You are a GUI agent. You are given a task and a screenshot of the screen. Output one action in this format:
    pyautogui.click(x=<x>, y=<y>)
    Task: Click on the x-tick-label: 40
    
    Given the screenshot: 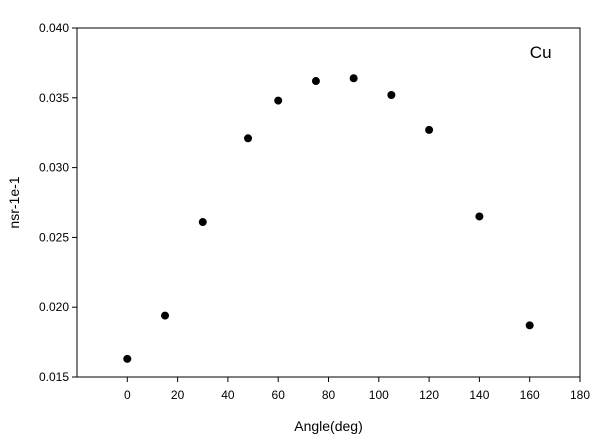 What is the action you would take?
    pyautogui.click(x=228, y=395)
    